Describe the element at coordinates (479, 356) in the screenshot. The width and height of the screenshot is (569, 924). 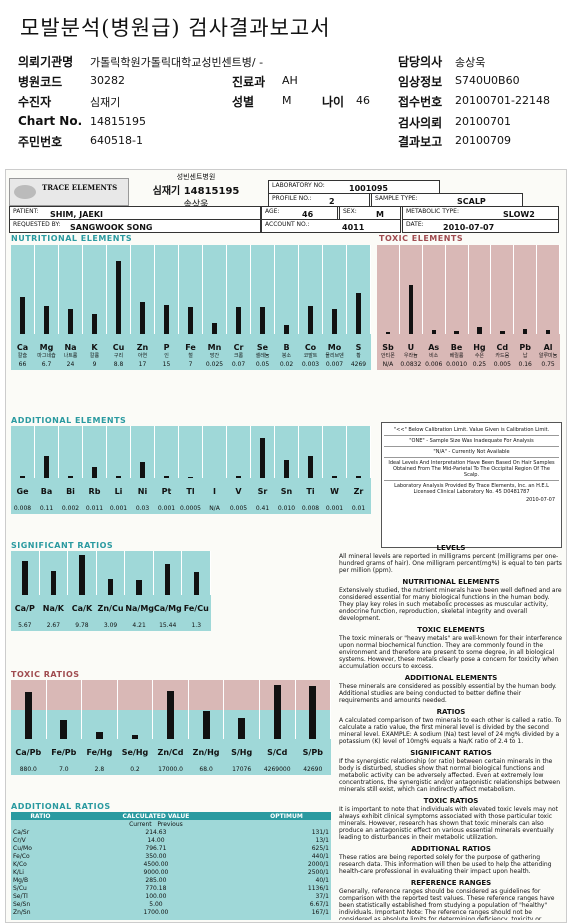
I see `element-name: 수은` at that location.